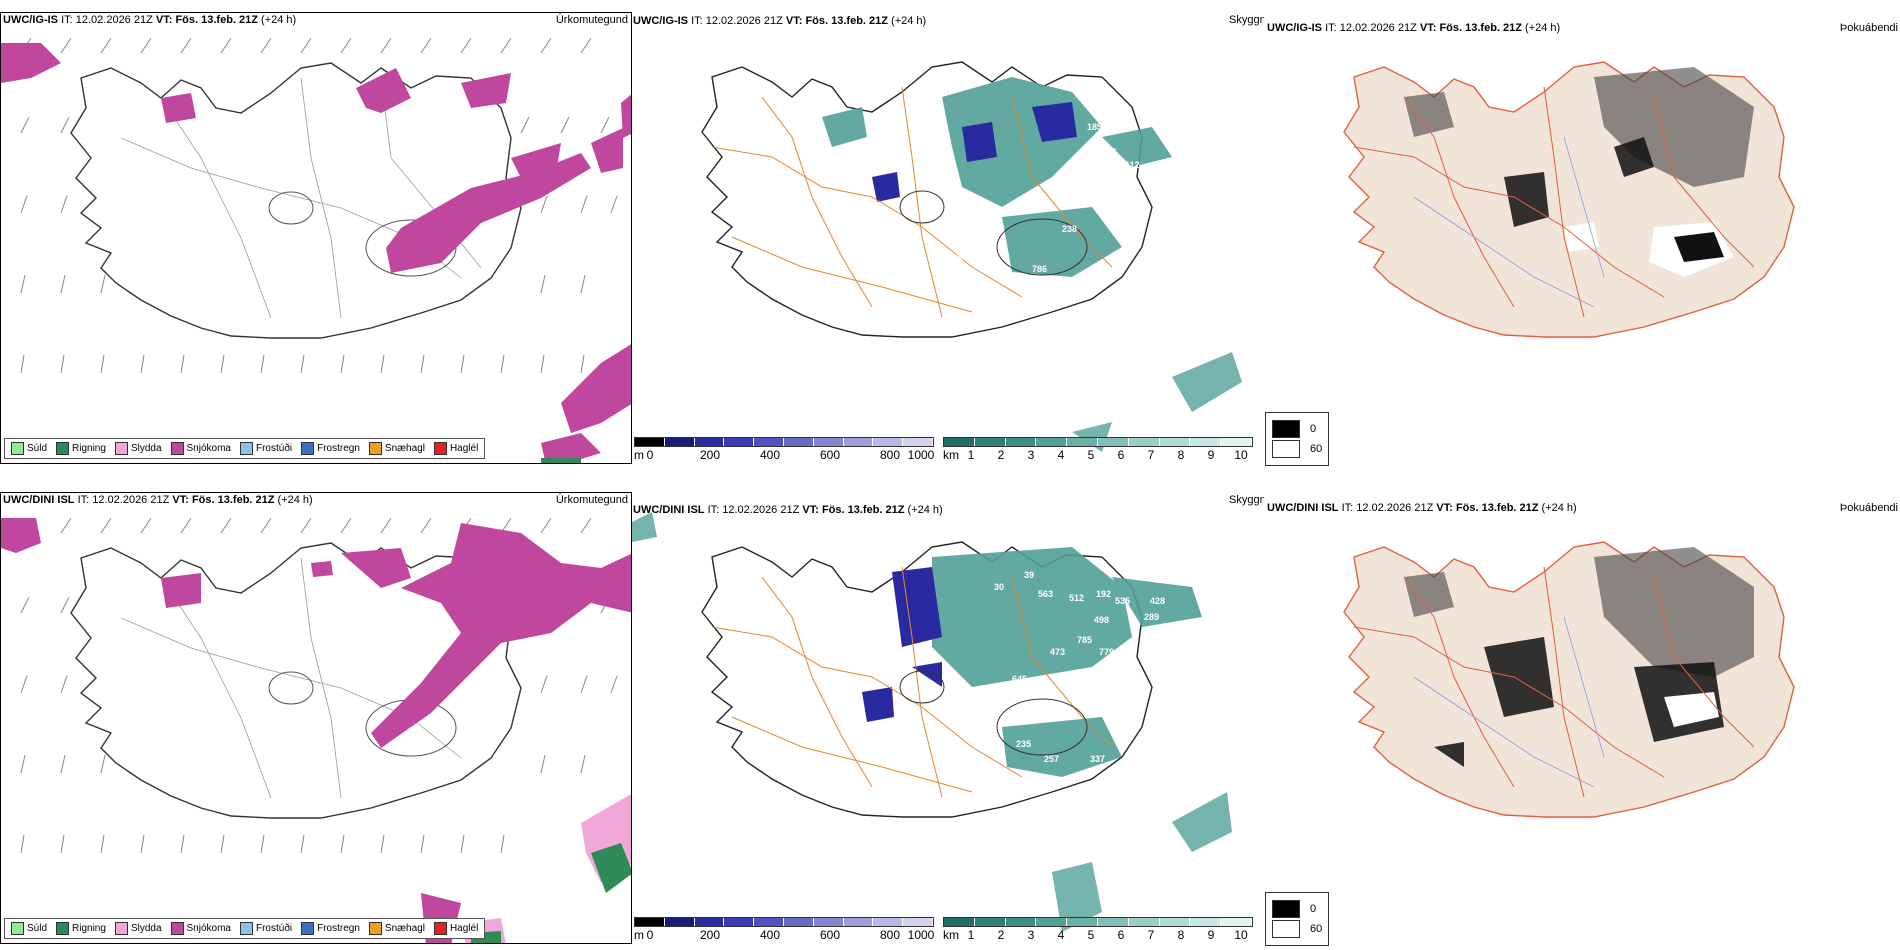  Describe the element at coordinates (1097, 285) in the screenshot. I see `value-label: 883` at that location.